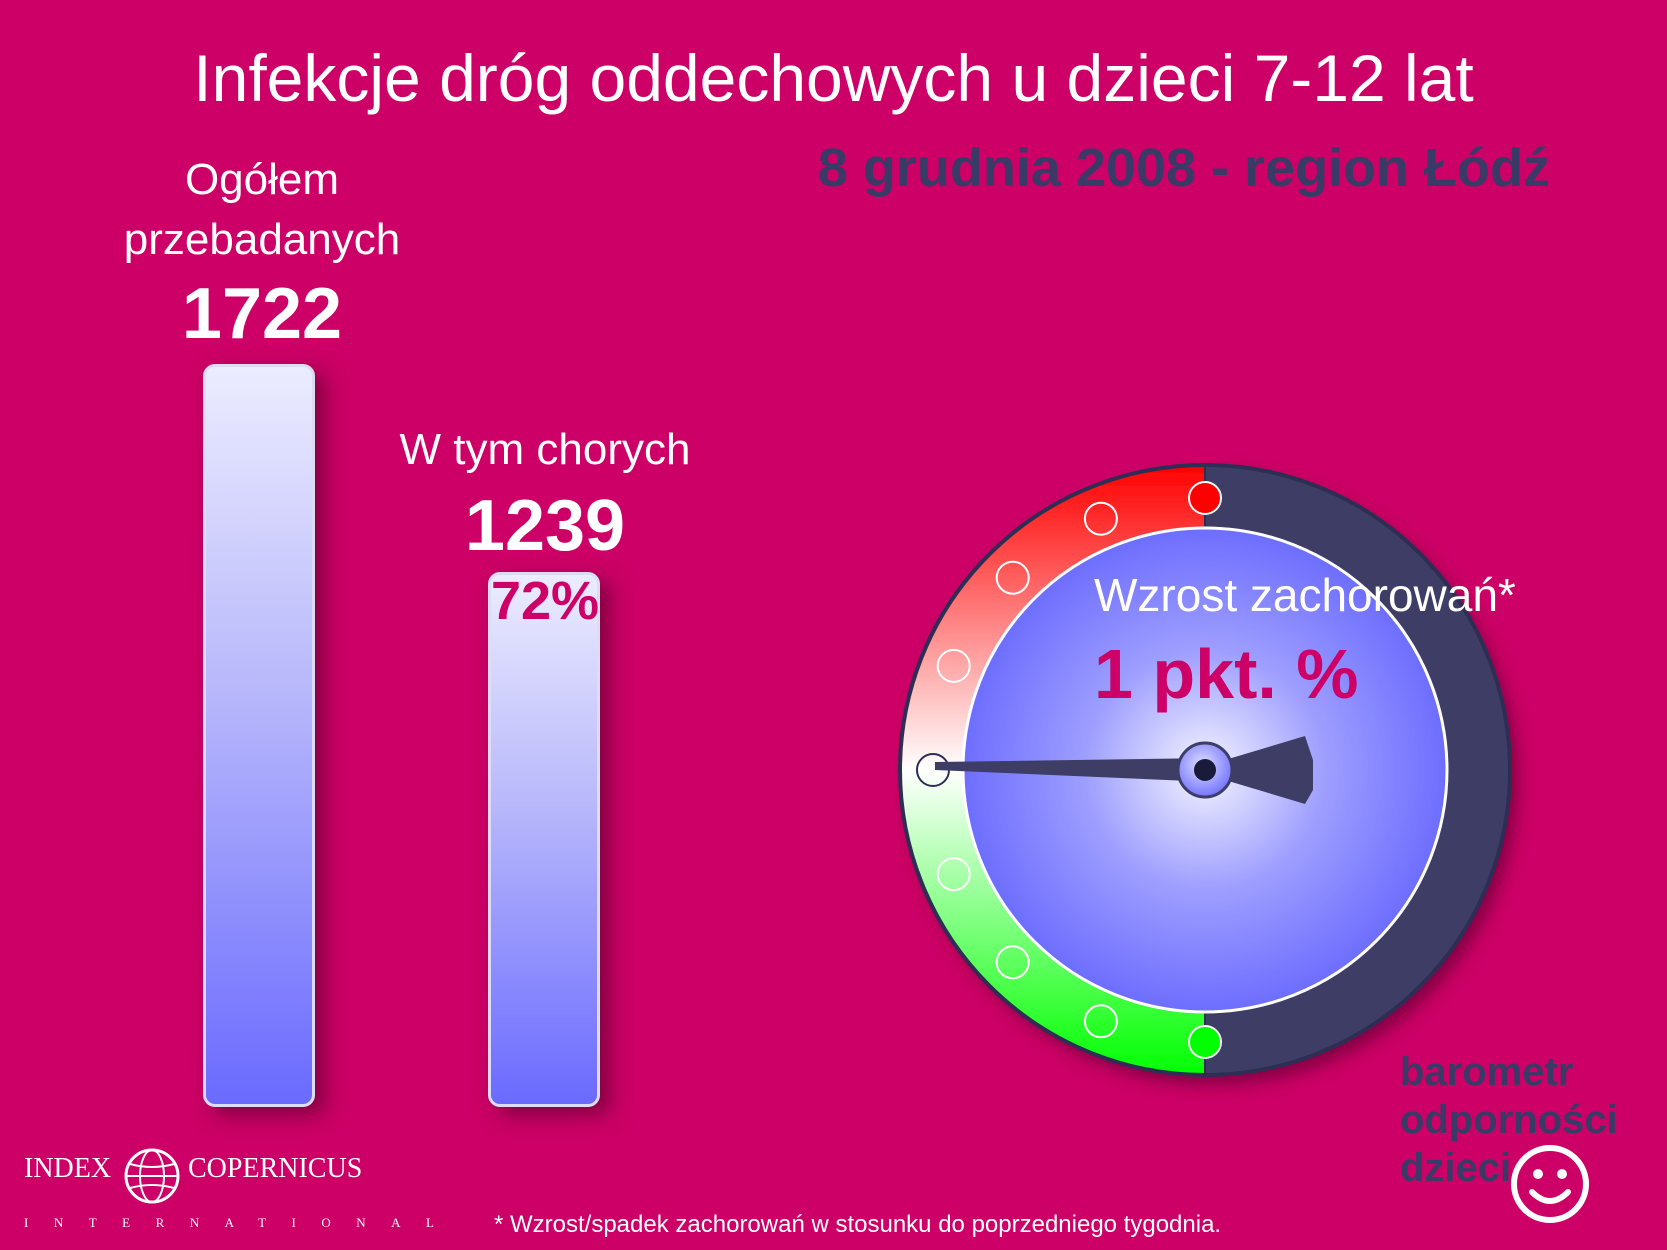 Image resolution: width=1667 pixels, height=1250 pixels. What do you see at coordinates (275, 1168) in the screenshot?
I see `logo-copernicus: COPERNICUS` at bounding box center [275, 1168].